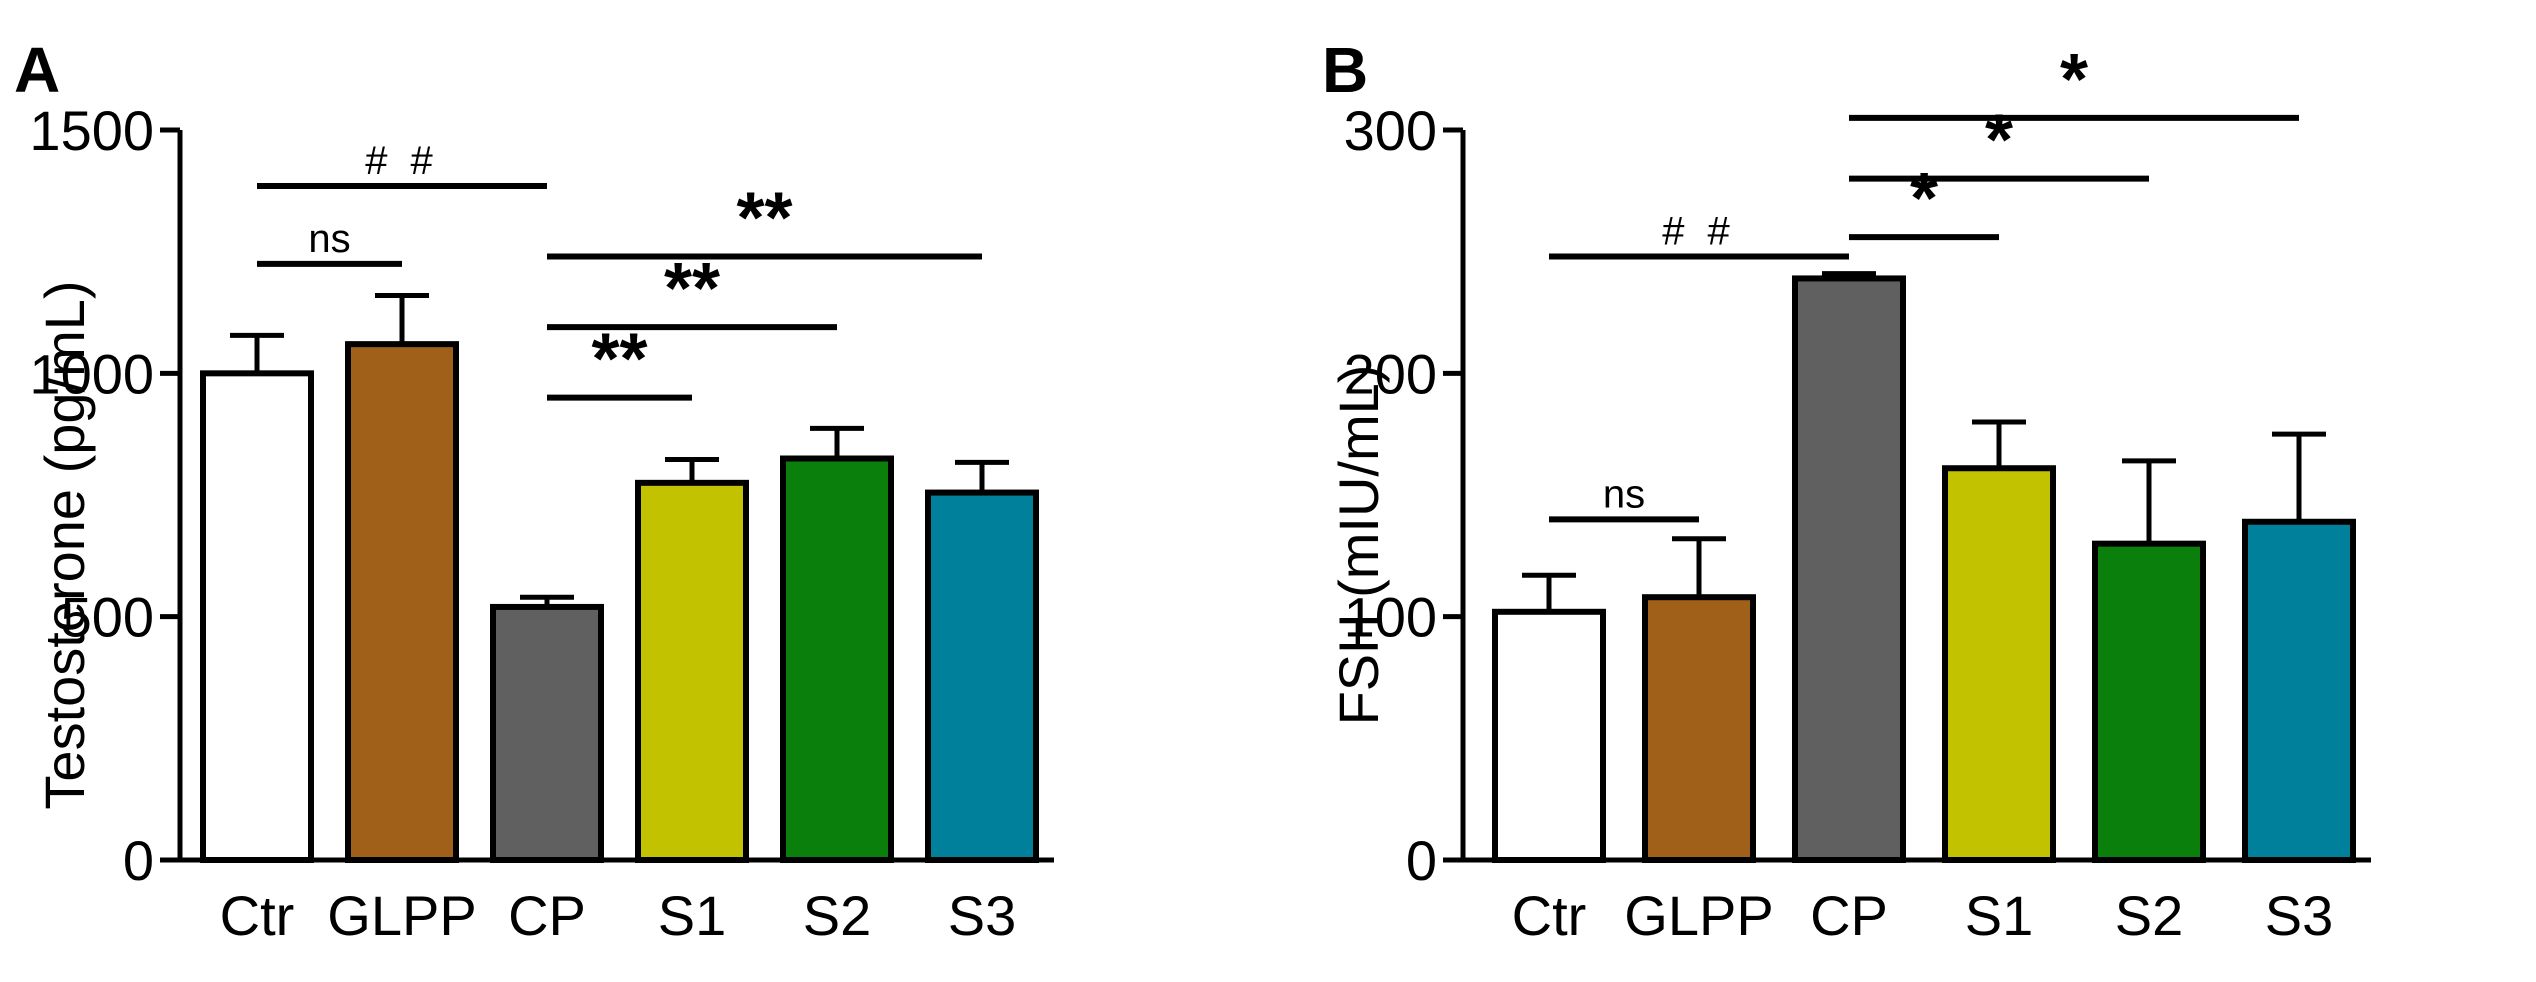 The height and width of the screenshot is (982, 2536). I want to click on panel-a-letter: A, so click(37, 70).